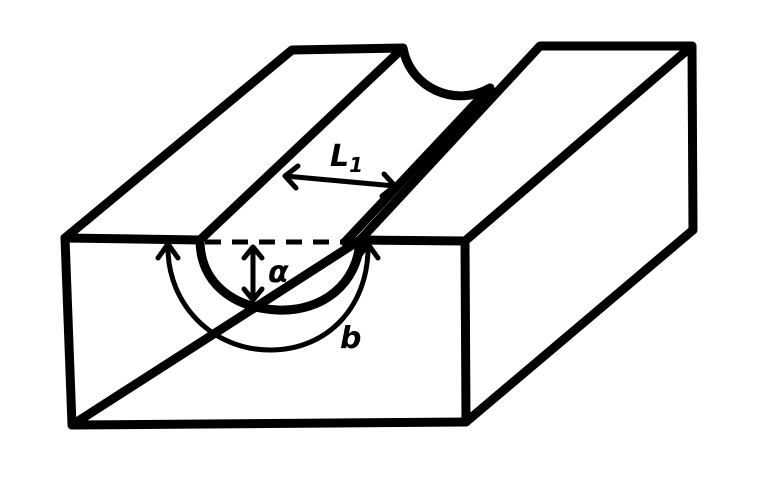  I want to click on block-front-left-edge, so click(68, 331).